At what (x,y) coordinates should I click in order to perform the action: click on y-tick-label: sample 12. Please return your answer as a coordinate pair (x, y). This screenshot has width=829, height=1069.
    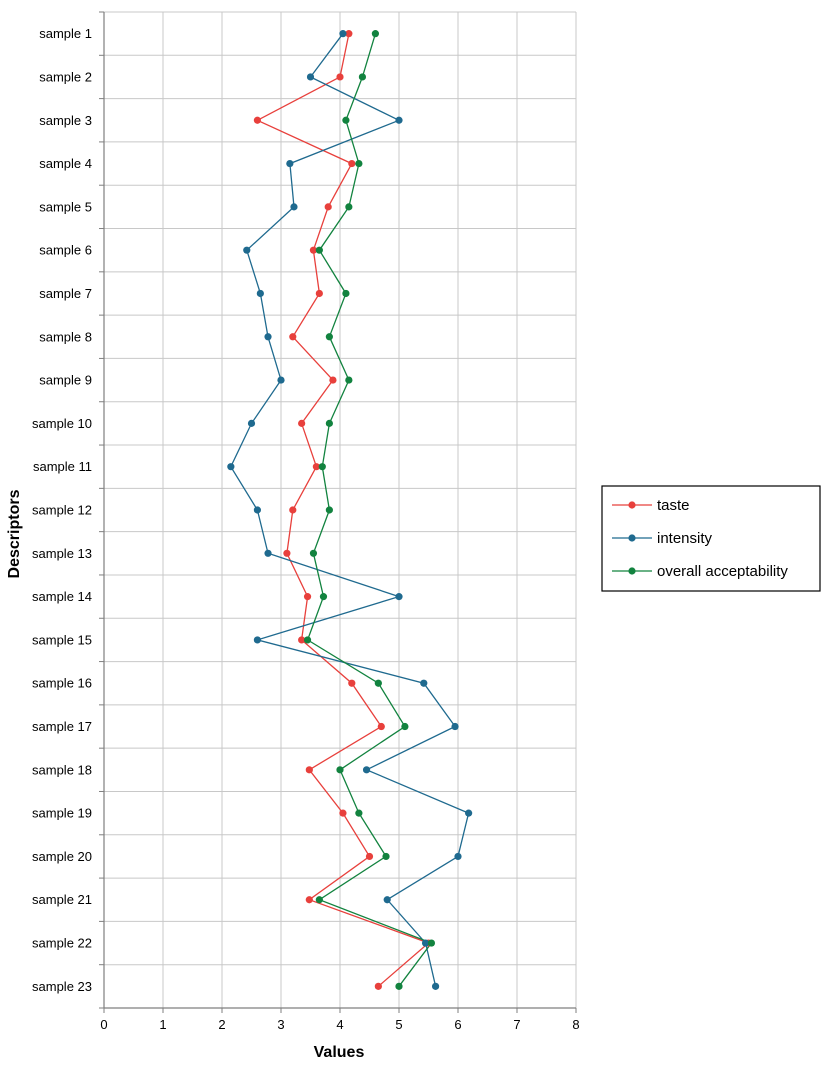
    Looking at the image, I should click on (62, 510).